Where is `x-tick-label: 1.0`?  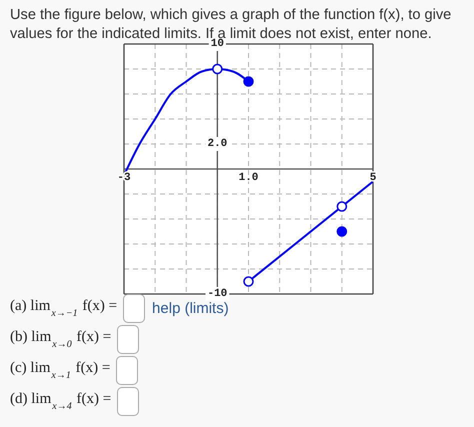
x-tick-label: 1.0 is located at coordinates (248, 178).